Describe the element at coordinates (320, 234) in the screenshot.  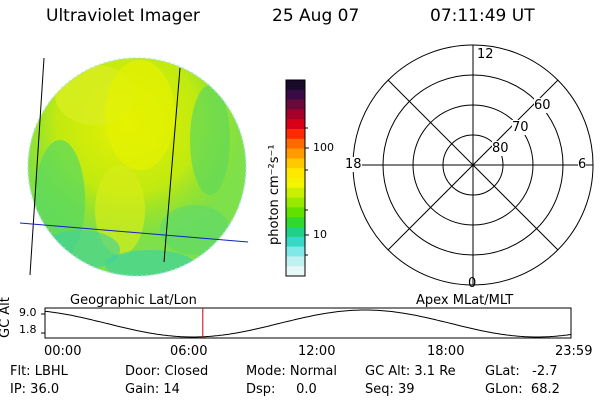
I see `colorbar-tick-10: 10` at that location.